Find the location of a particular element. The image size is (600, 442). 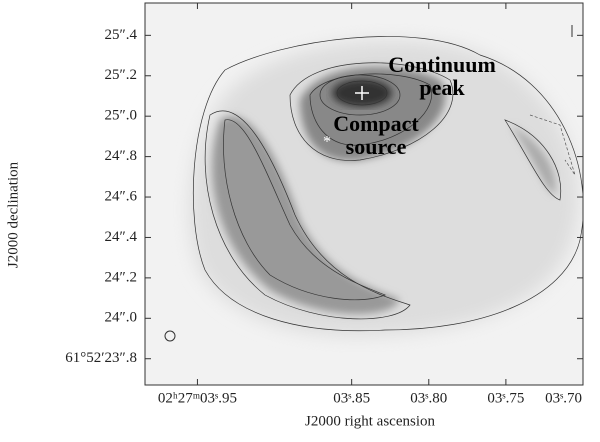

y-axis-label: J2000 declination is located at coordinates (13, 214).